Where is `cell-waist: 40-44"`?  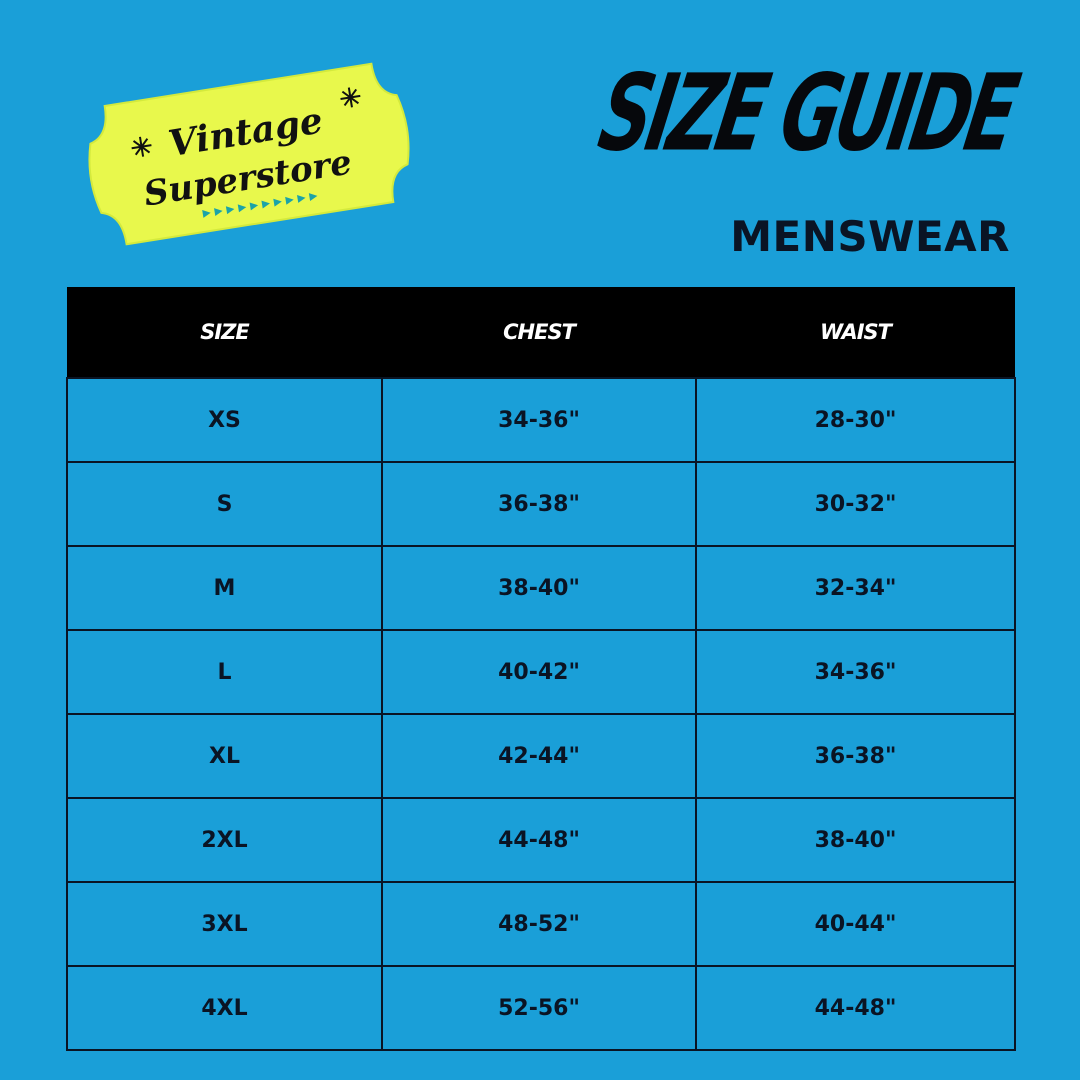
cell-waist: 40-44" is located at coordinates (855, 924).